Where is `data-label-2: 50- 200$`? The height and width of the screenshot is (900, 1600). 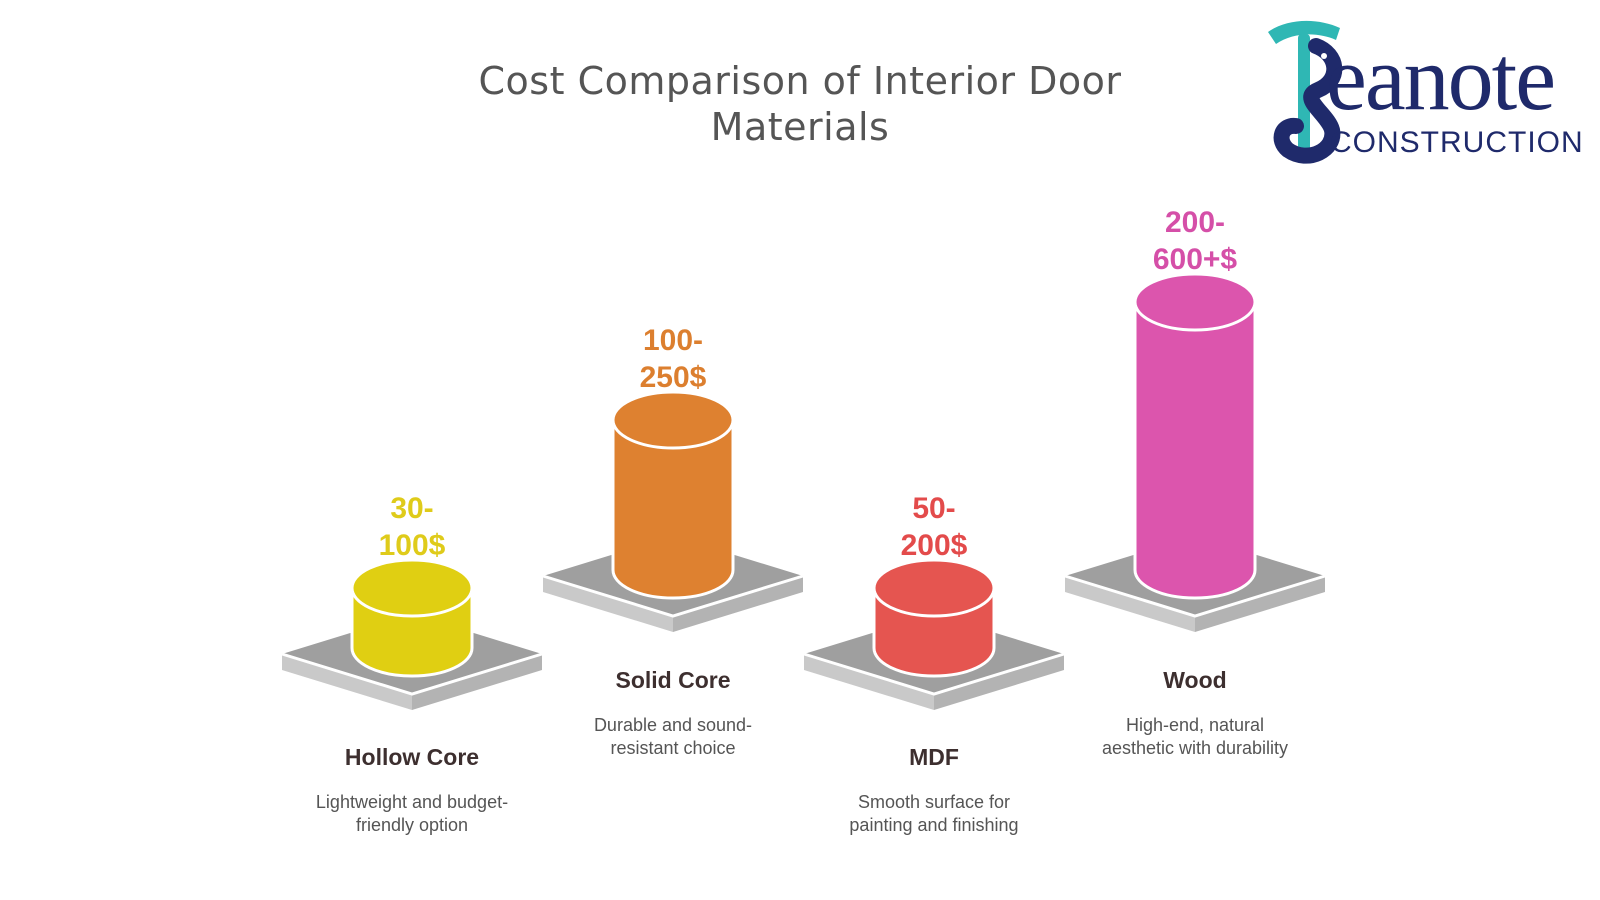
data-label-2: 50- 200$ is located at coordinates (934, 527).